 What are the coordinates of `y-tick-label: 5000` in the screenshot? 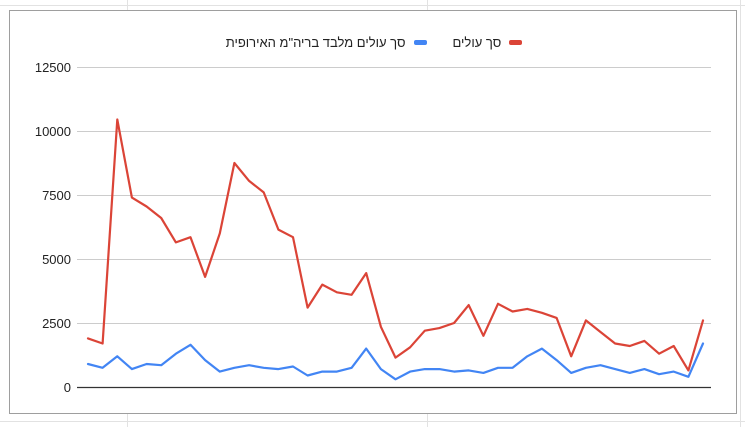 It's located at (56, 259).